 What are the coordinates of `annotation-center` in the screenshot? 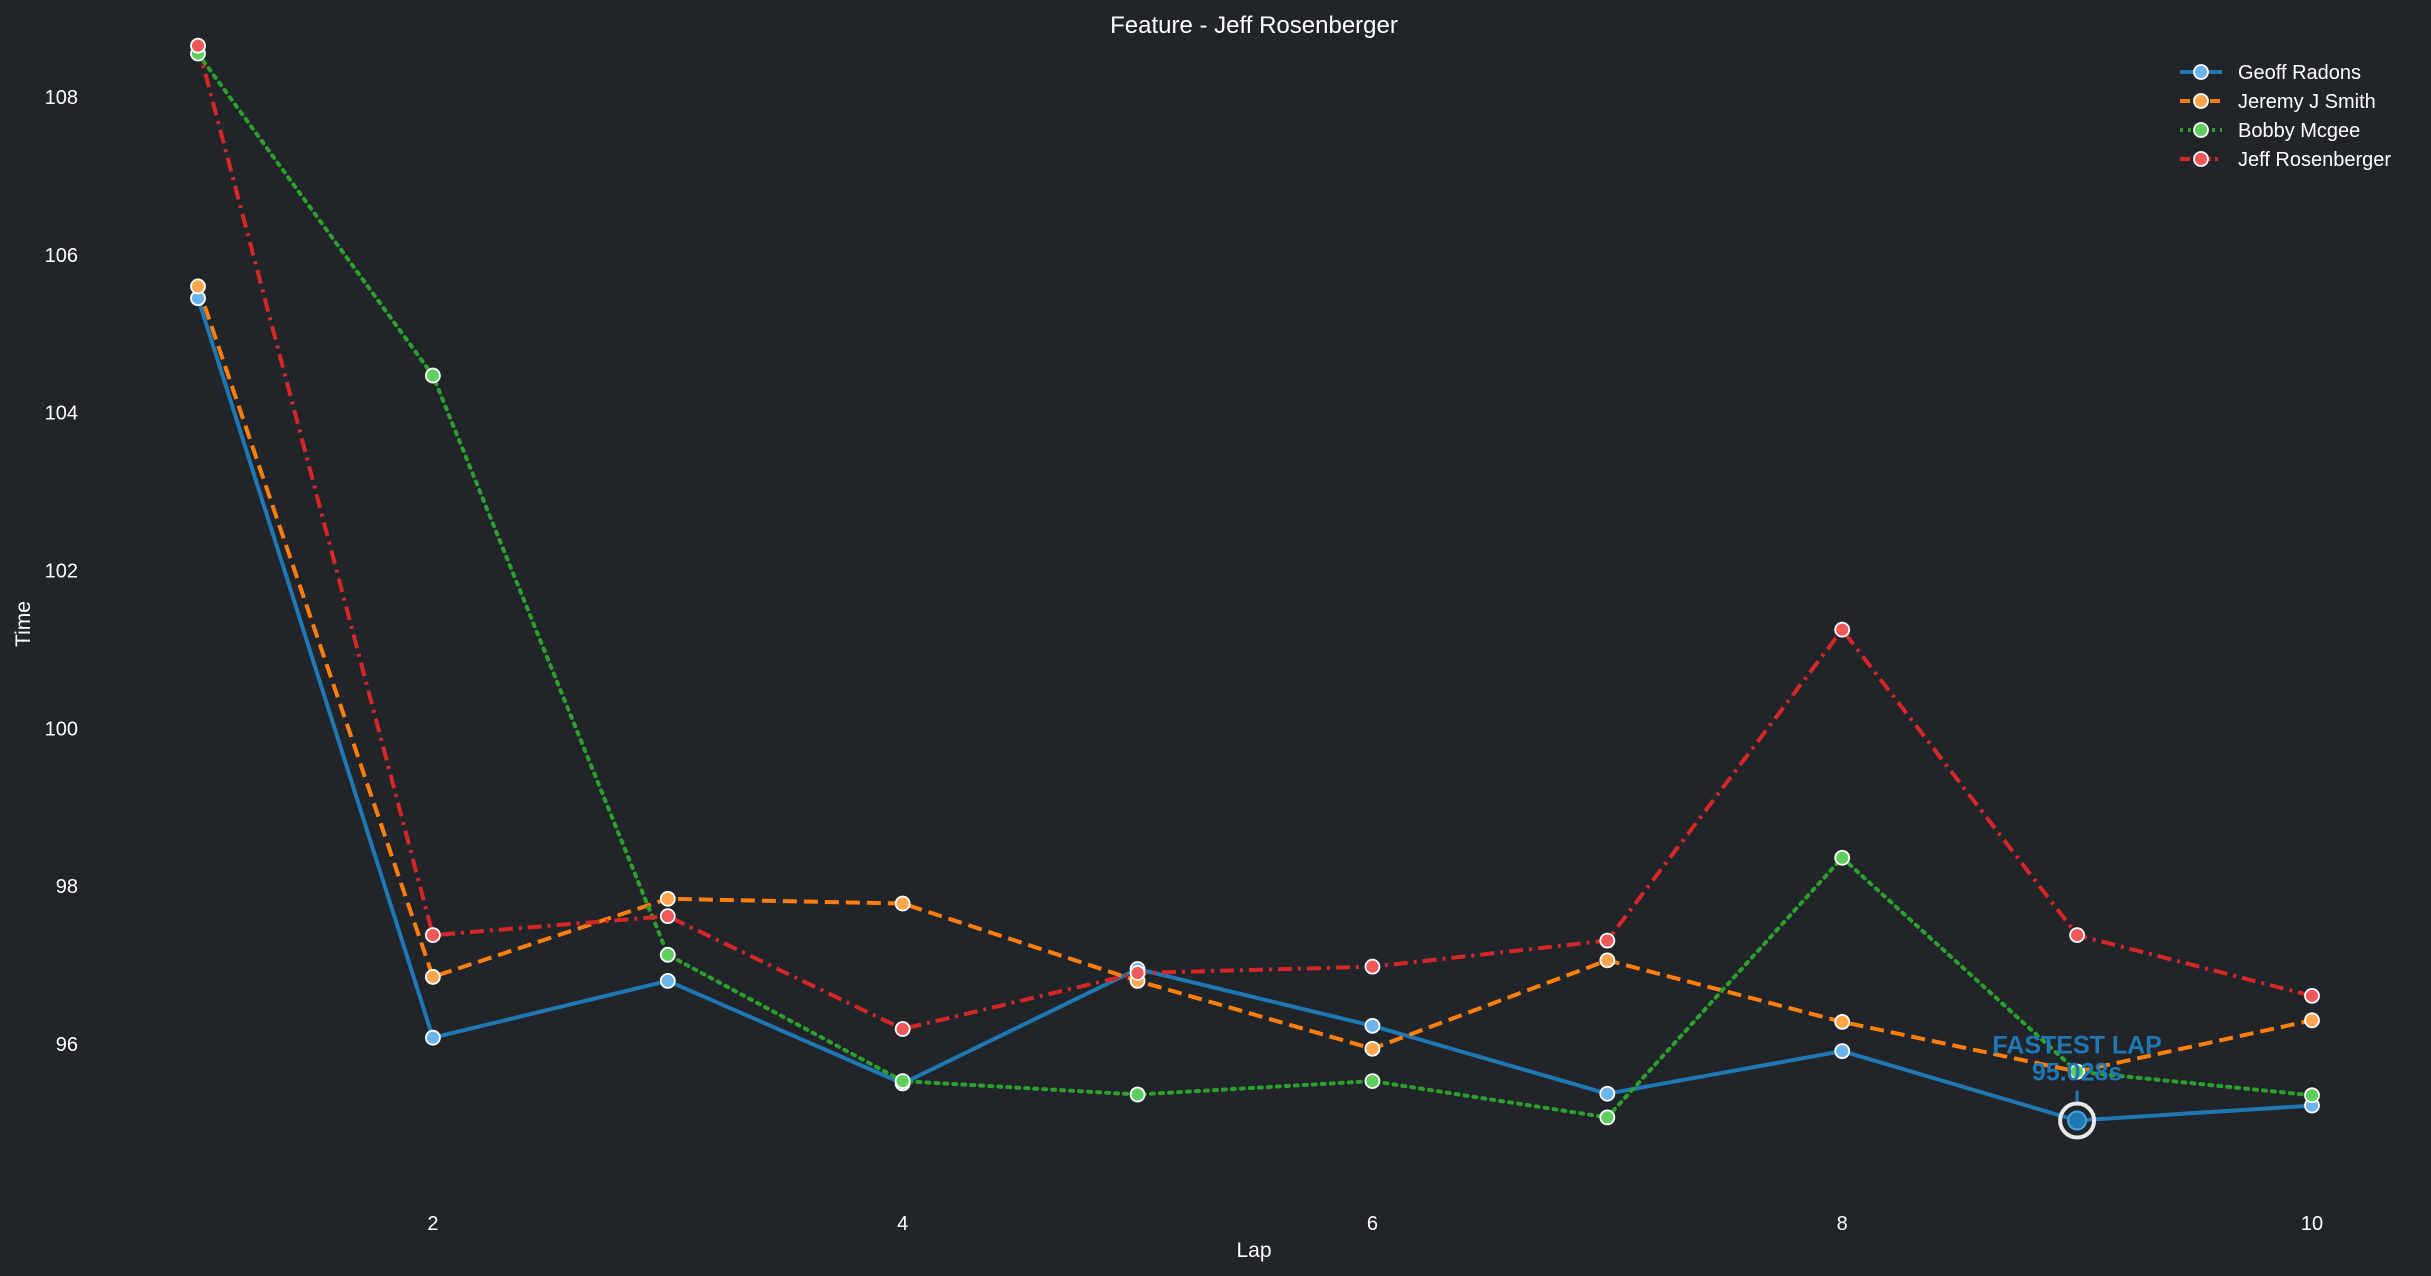 It's located at (2077, 1120).